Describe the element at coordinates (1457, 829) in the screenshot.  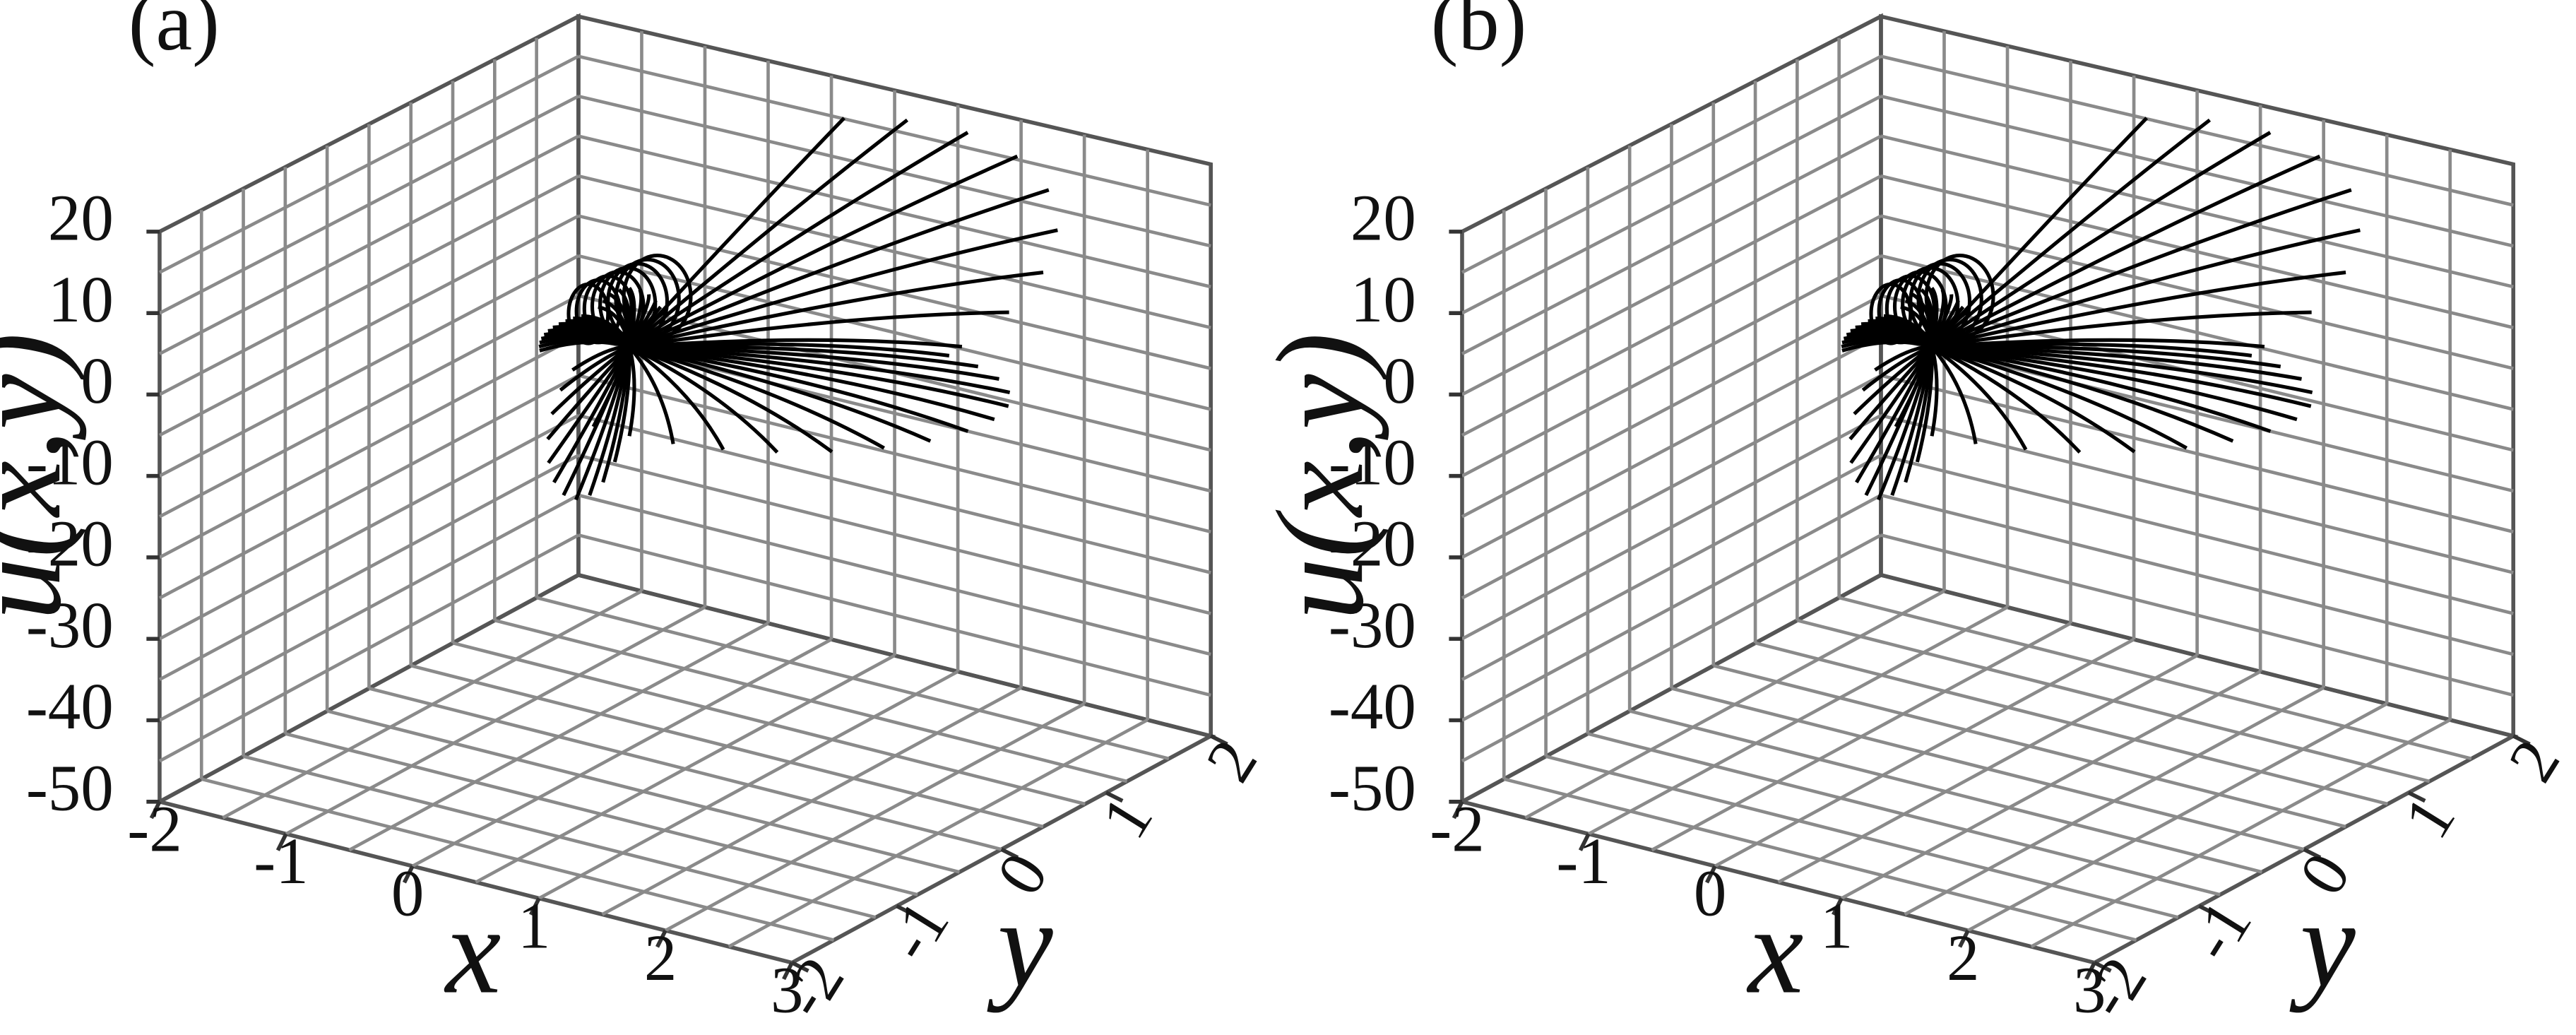
I see `x-tick-label: -2` at that location.